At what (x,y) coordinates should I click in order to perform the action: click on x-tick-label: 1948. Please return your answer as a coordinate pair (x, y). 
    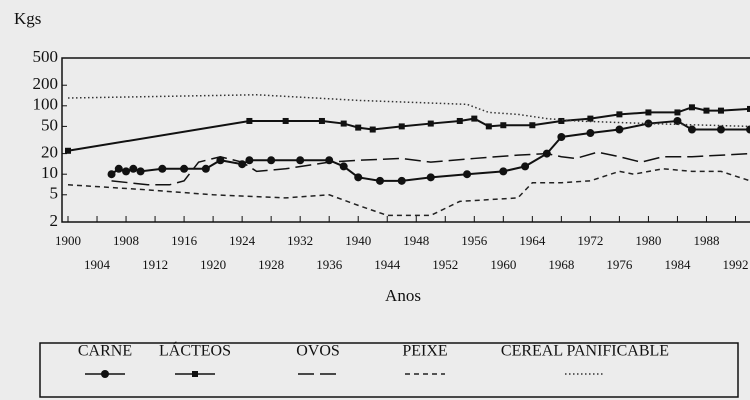
    Looking at the image, I should click on (416, 240).